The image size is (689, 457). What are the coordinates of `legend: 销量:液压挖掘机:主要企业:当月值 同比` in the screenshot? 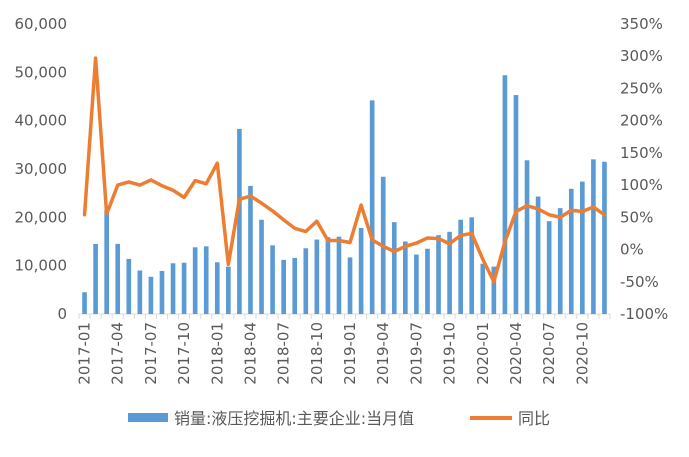 It's located at (339, 418).